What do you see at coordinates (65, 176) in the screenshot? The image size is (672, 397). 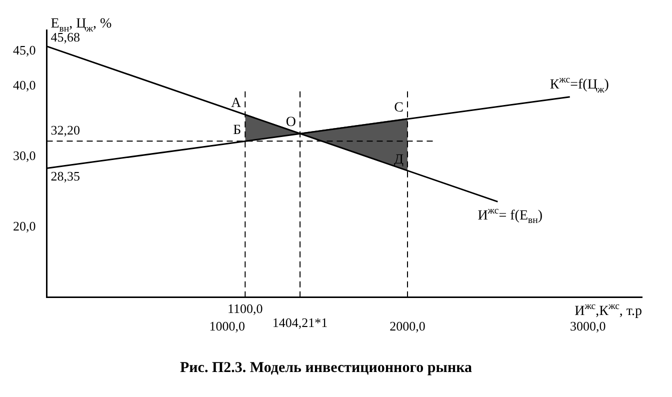 I see `annotation: 28,35` at bounding box center [65, 176].